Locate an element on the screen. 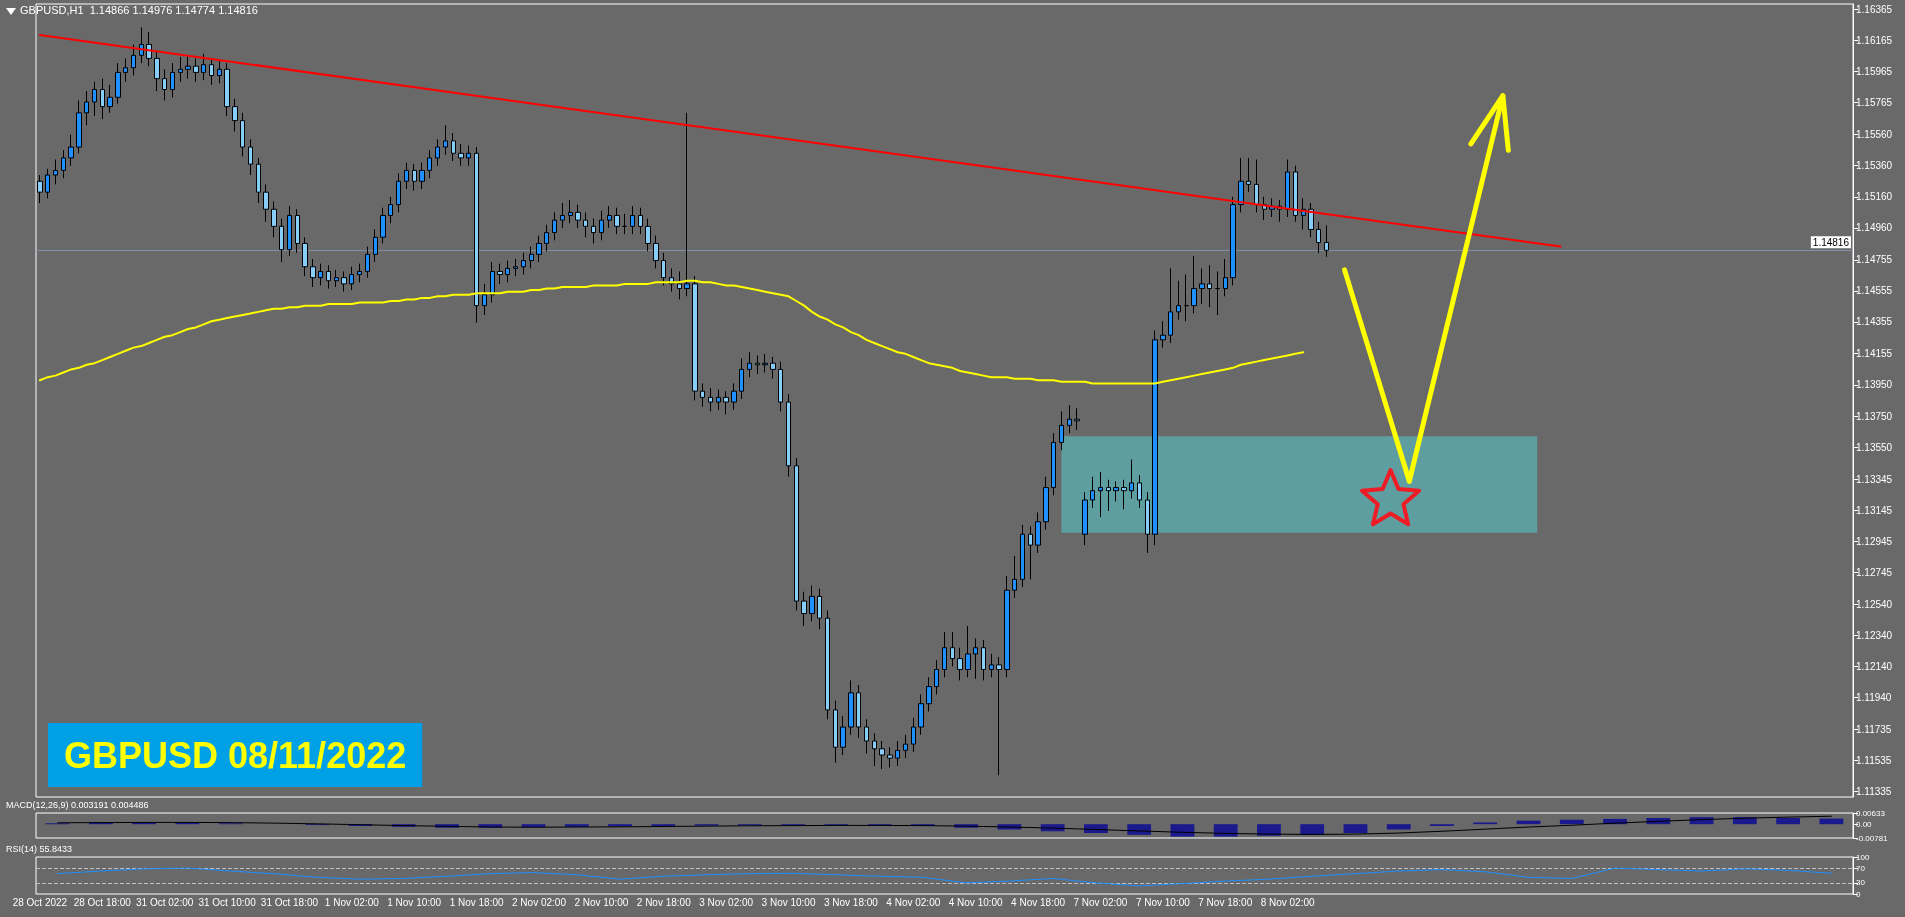 Image resolution: width=1905 pixels, height=917 pixels. y-tick-label: 1.15765 is located at coordinates (1874, 103).